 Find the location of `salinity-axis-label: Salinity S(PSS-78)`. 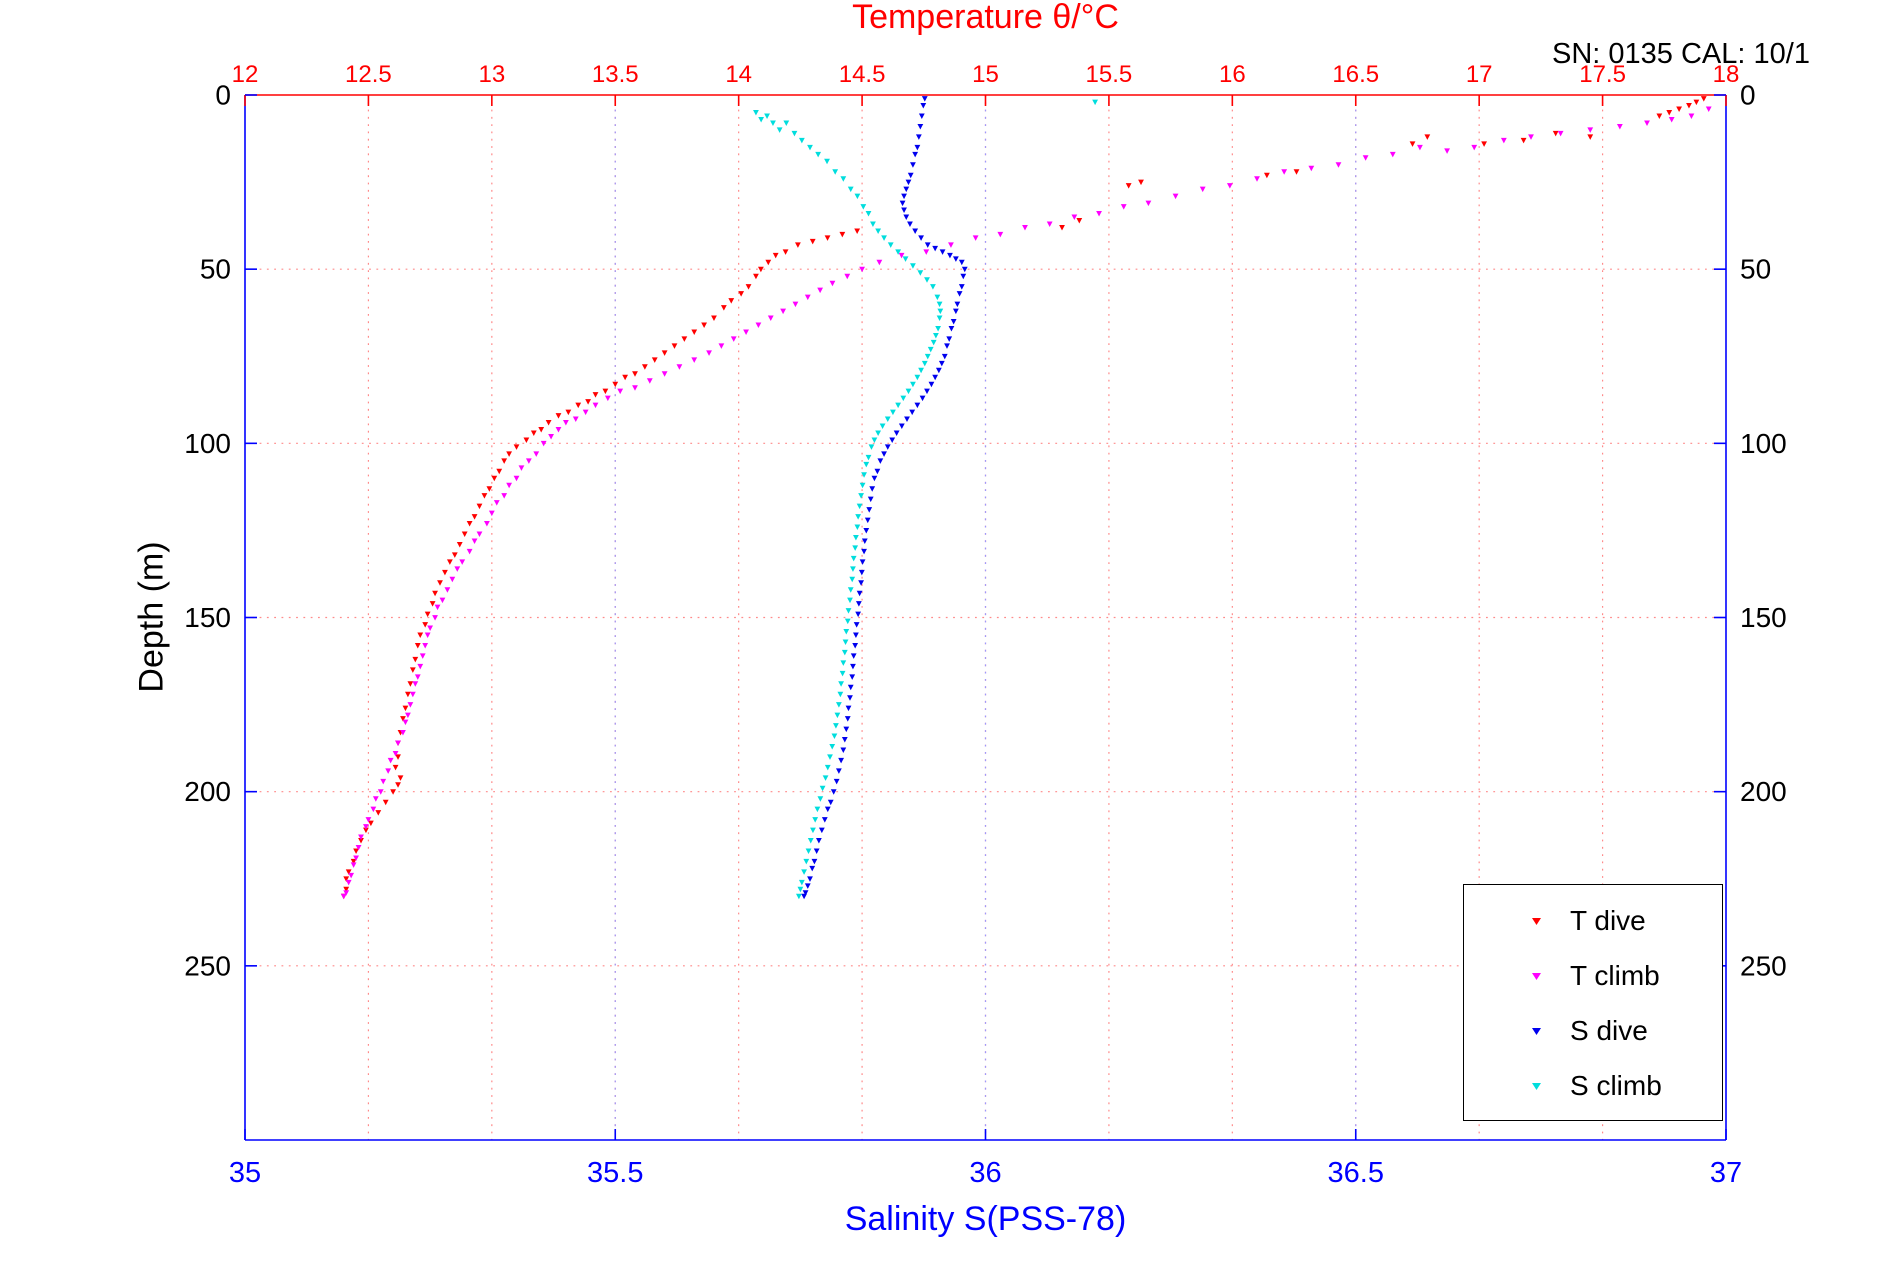

salinity-axis-label: Salinity S(PSS-78) is located at coordinates (985, 1219).